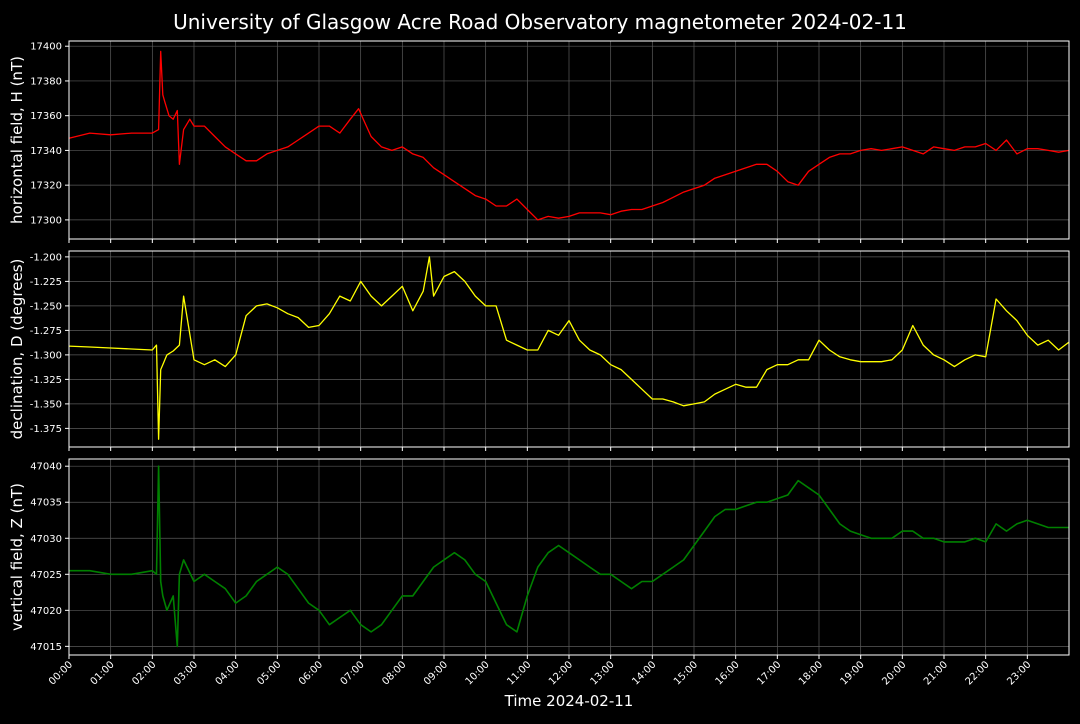  Describe the element at coordinates (569, 701) in the screenshot. I see `x-axis-label: Time 2024-02-11` at that location.